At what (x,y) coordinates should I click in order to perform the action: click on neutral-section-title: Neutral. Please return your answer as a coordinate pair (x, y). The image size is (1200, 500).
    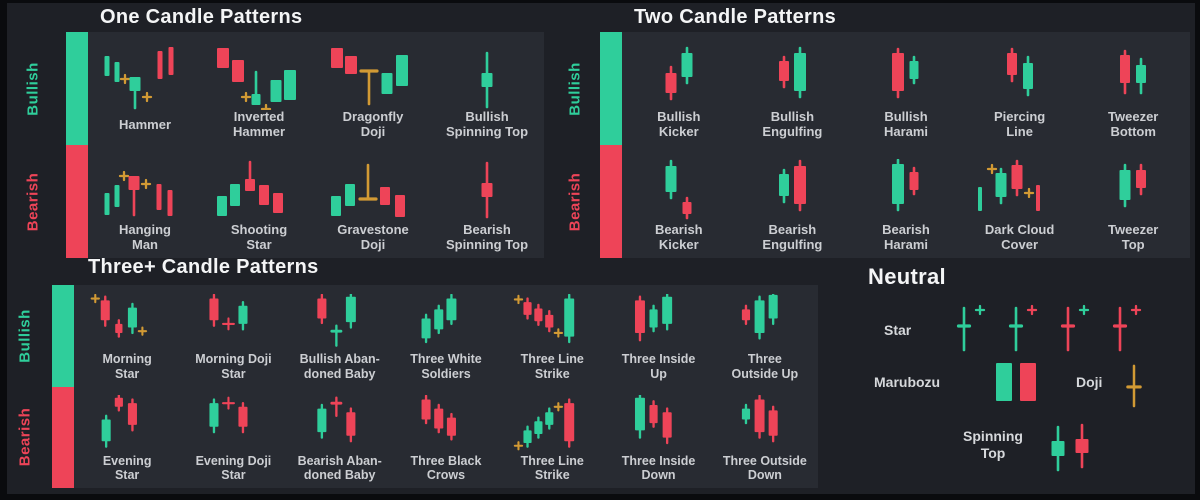
    Looking at the image, I should click on (907, 276).